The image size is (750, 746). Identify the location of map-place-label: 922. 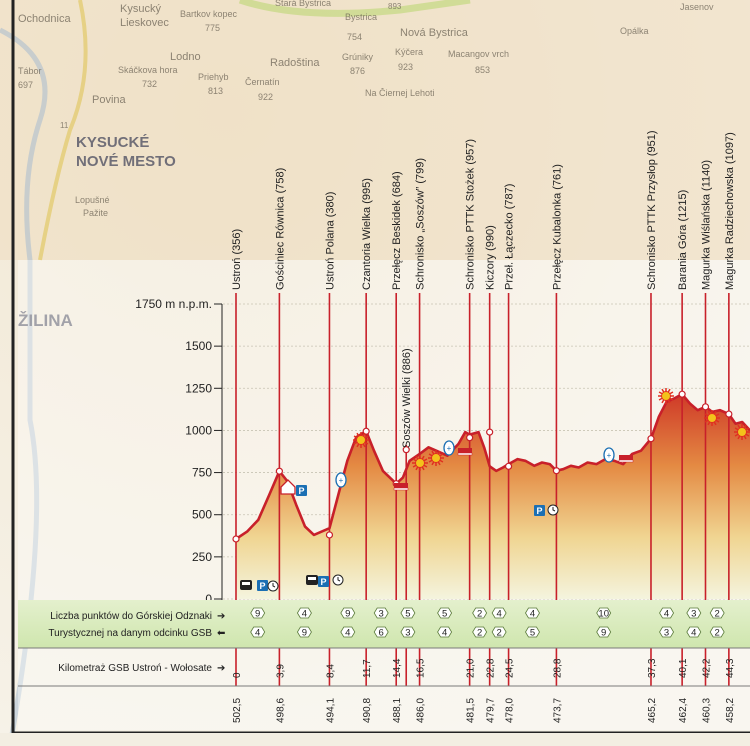
(265, 97).